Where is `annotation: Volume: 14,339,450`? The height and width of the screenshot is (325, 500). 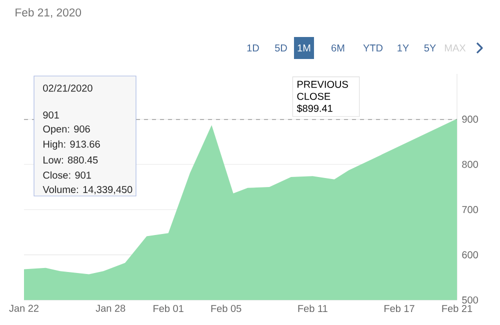 annotation: Volume: 14,339,450 is located at coordinates (87, 190).